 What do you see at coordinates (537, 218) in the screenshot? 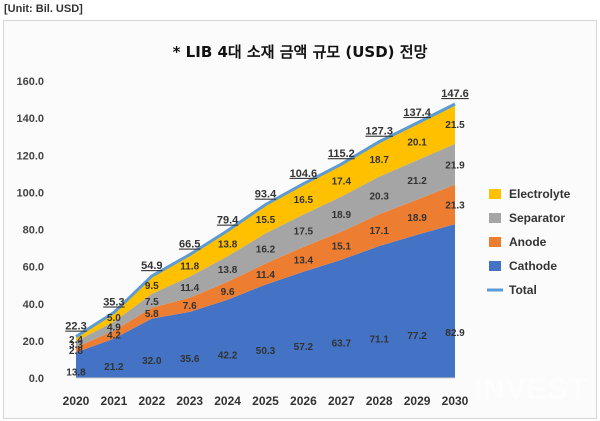
I see `legend-label-separator: Separator` at bounding box center [537, 218].